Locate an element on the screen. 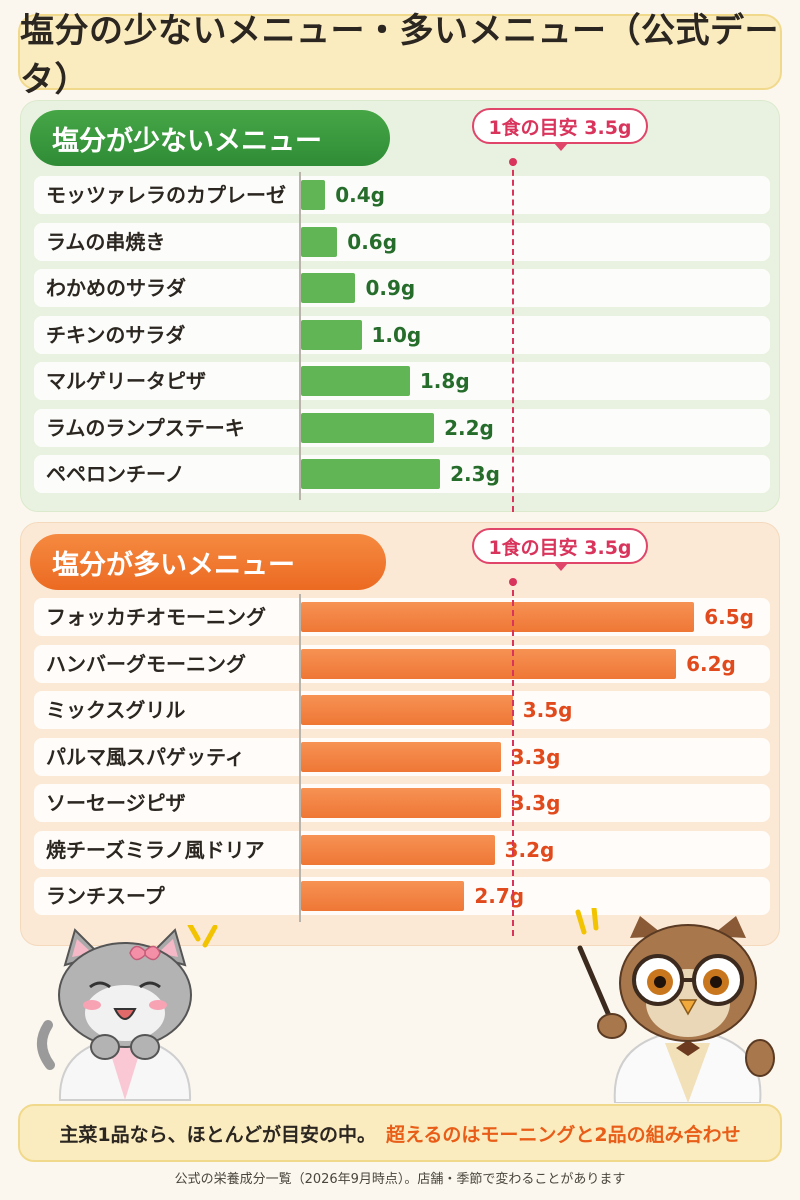  page-title: 塩分の少ないメニュー・多いメニュー（公式データ） is located at coordinates (399, 55).